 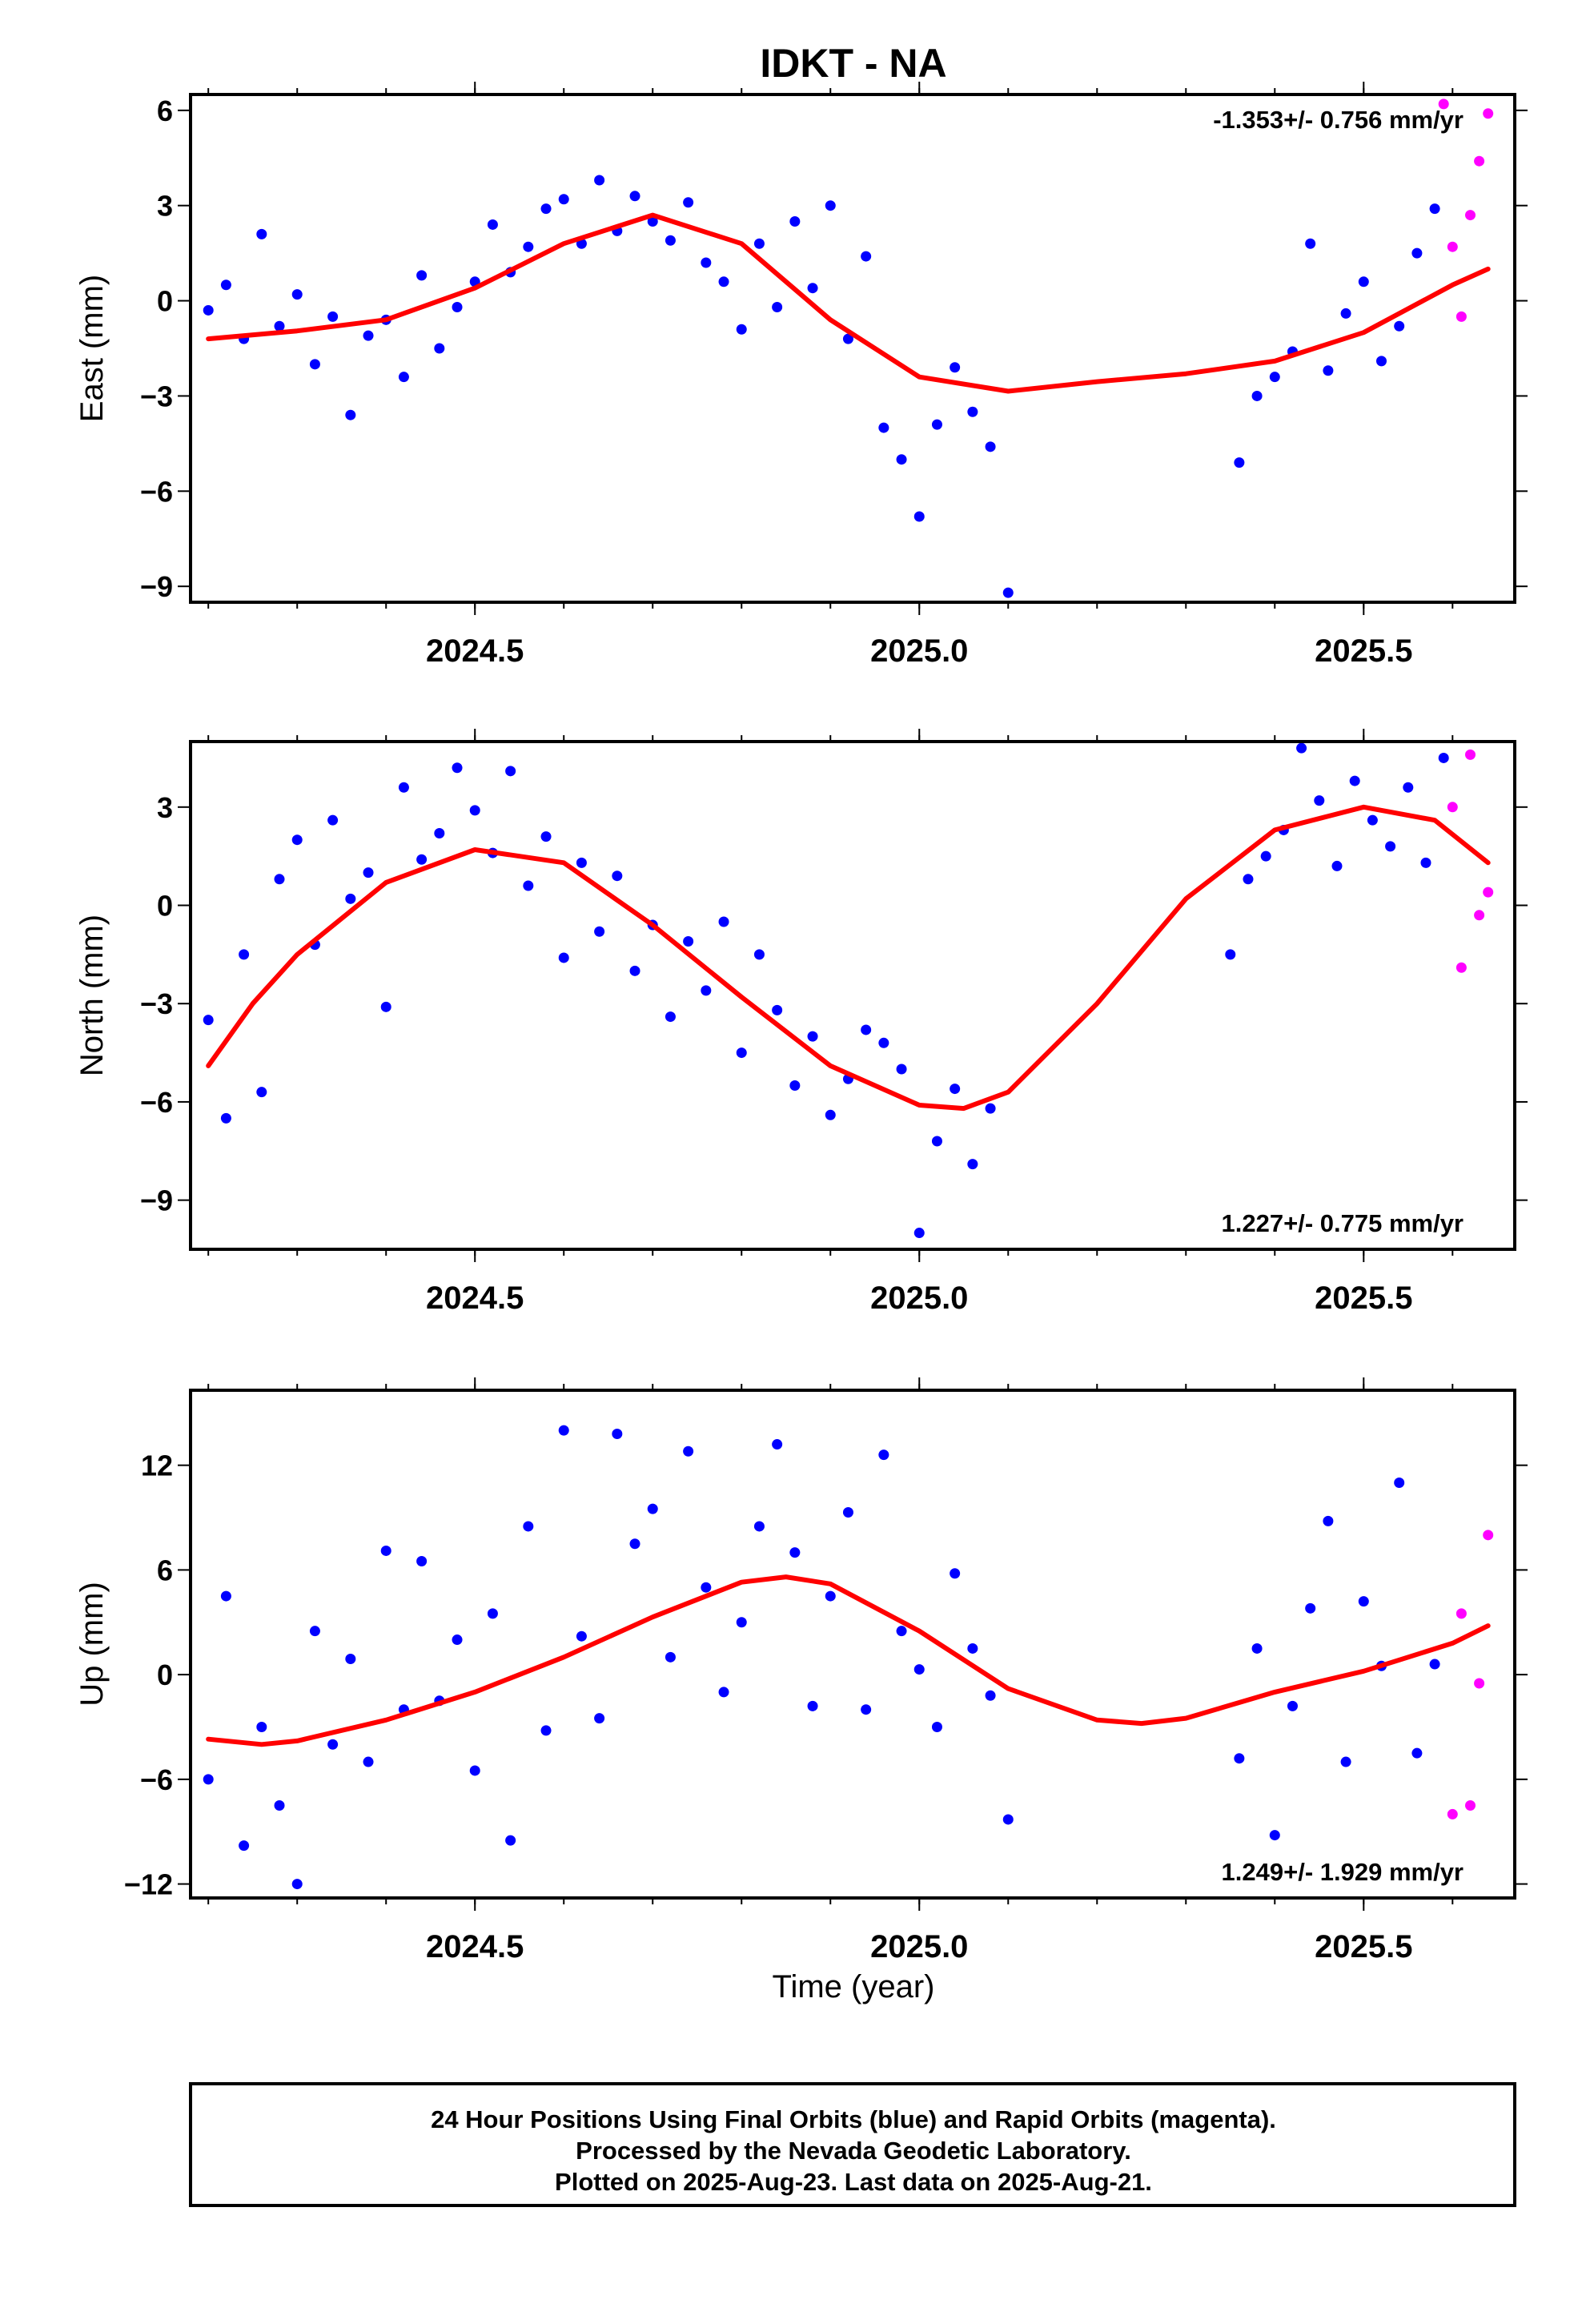 I want to click on rate-annotation: 1.227+/- 0.775 mm/yr, so click(x=1343, y=1223).